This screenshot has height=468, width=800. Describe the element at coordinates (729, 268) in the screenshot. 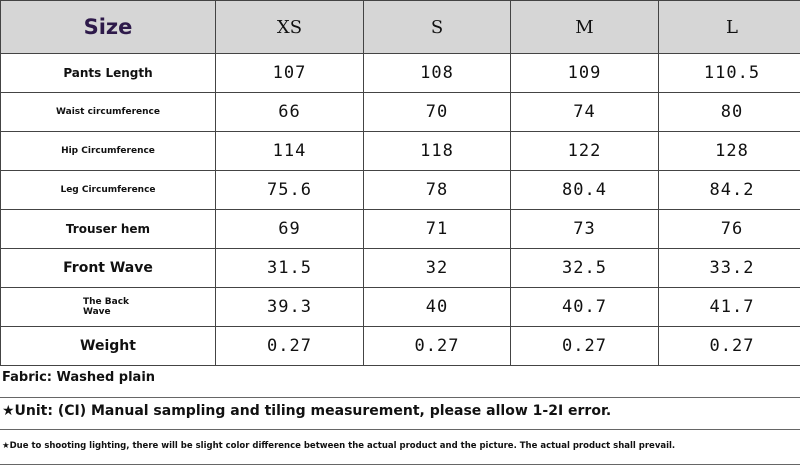

I see `value-cell: 33.2` at that location.